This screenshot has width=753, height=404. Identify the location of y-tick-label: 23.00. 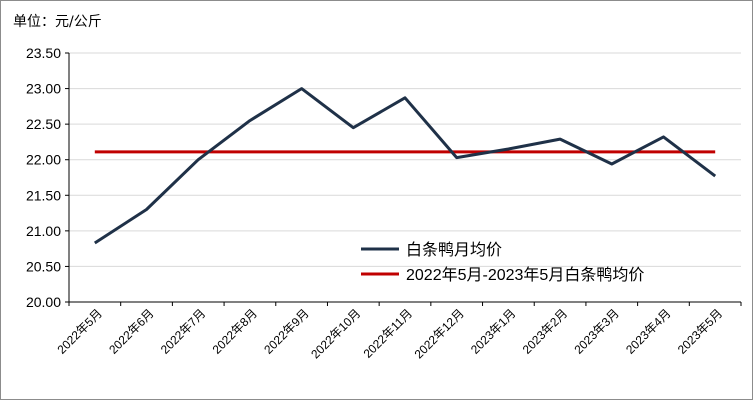
(43, 89).